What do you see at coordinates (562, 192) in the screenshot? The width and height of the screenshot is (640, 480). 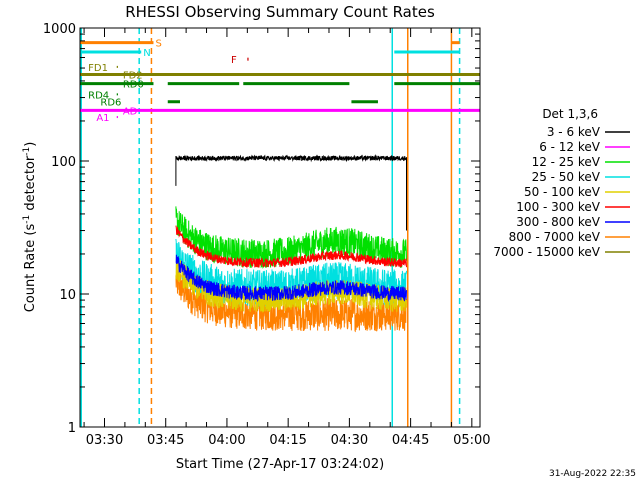 I see `legend-entry-label: 50 - 100 keV` at bounding box center [562, 192].